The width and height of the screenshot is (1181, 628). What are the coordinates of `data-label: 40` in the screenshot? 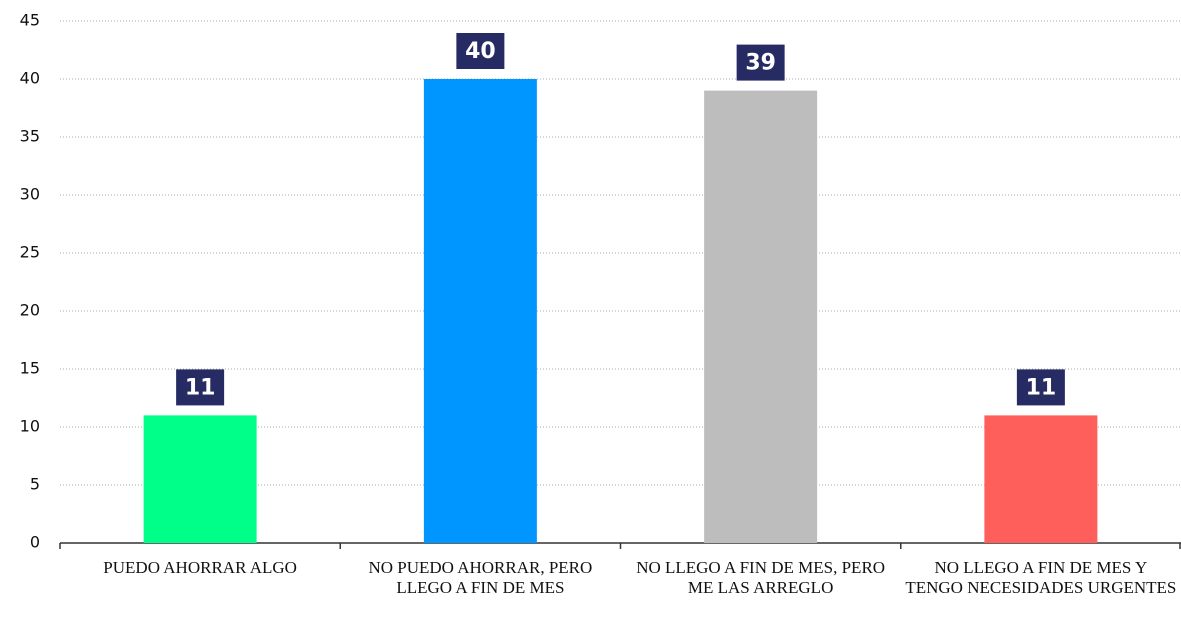 It's located at (480, 51).